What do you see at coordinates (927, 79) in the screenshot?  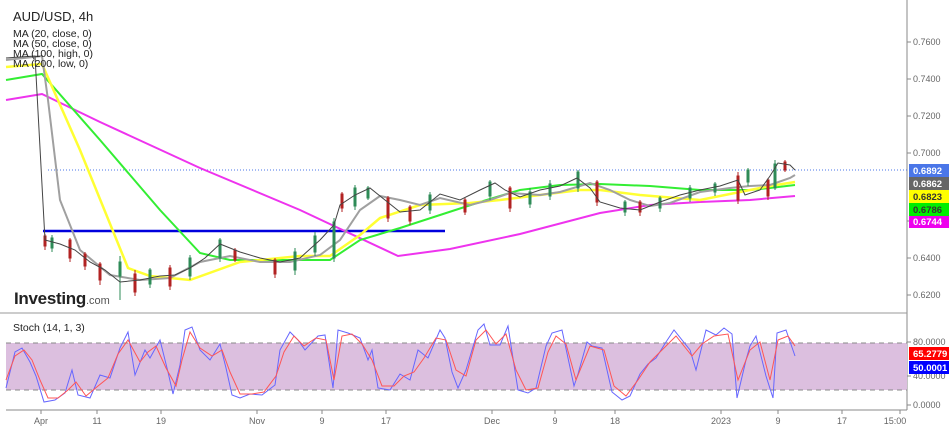 I see `price-tick: 0.7400` at bounding box center [927, 79].